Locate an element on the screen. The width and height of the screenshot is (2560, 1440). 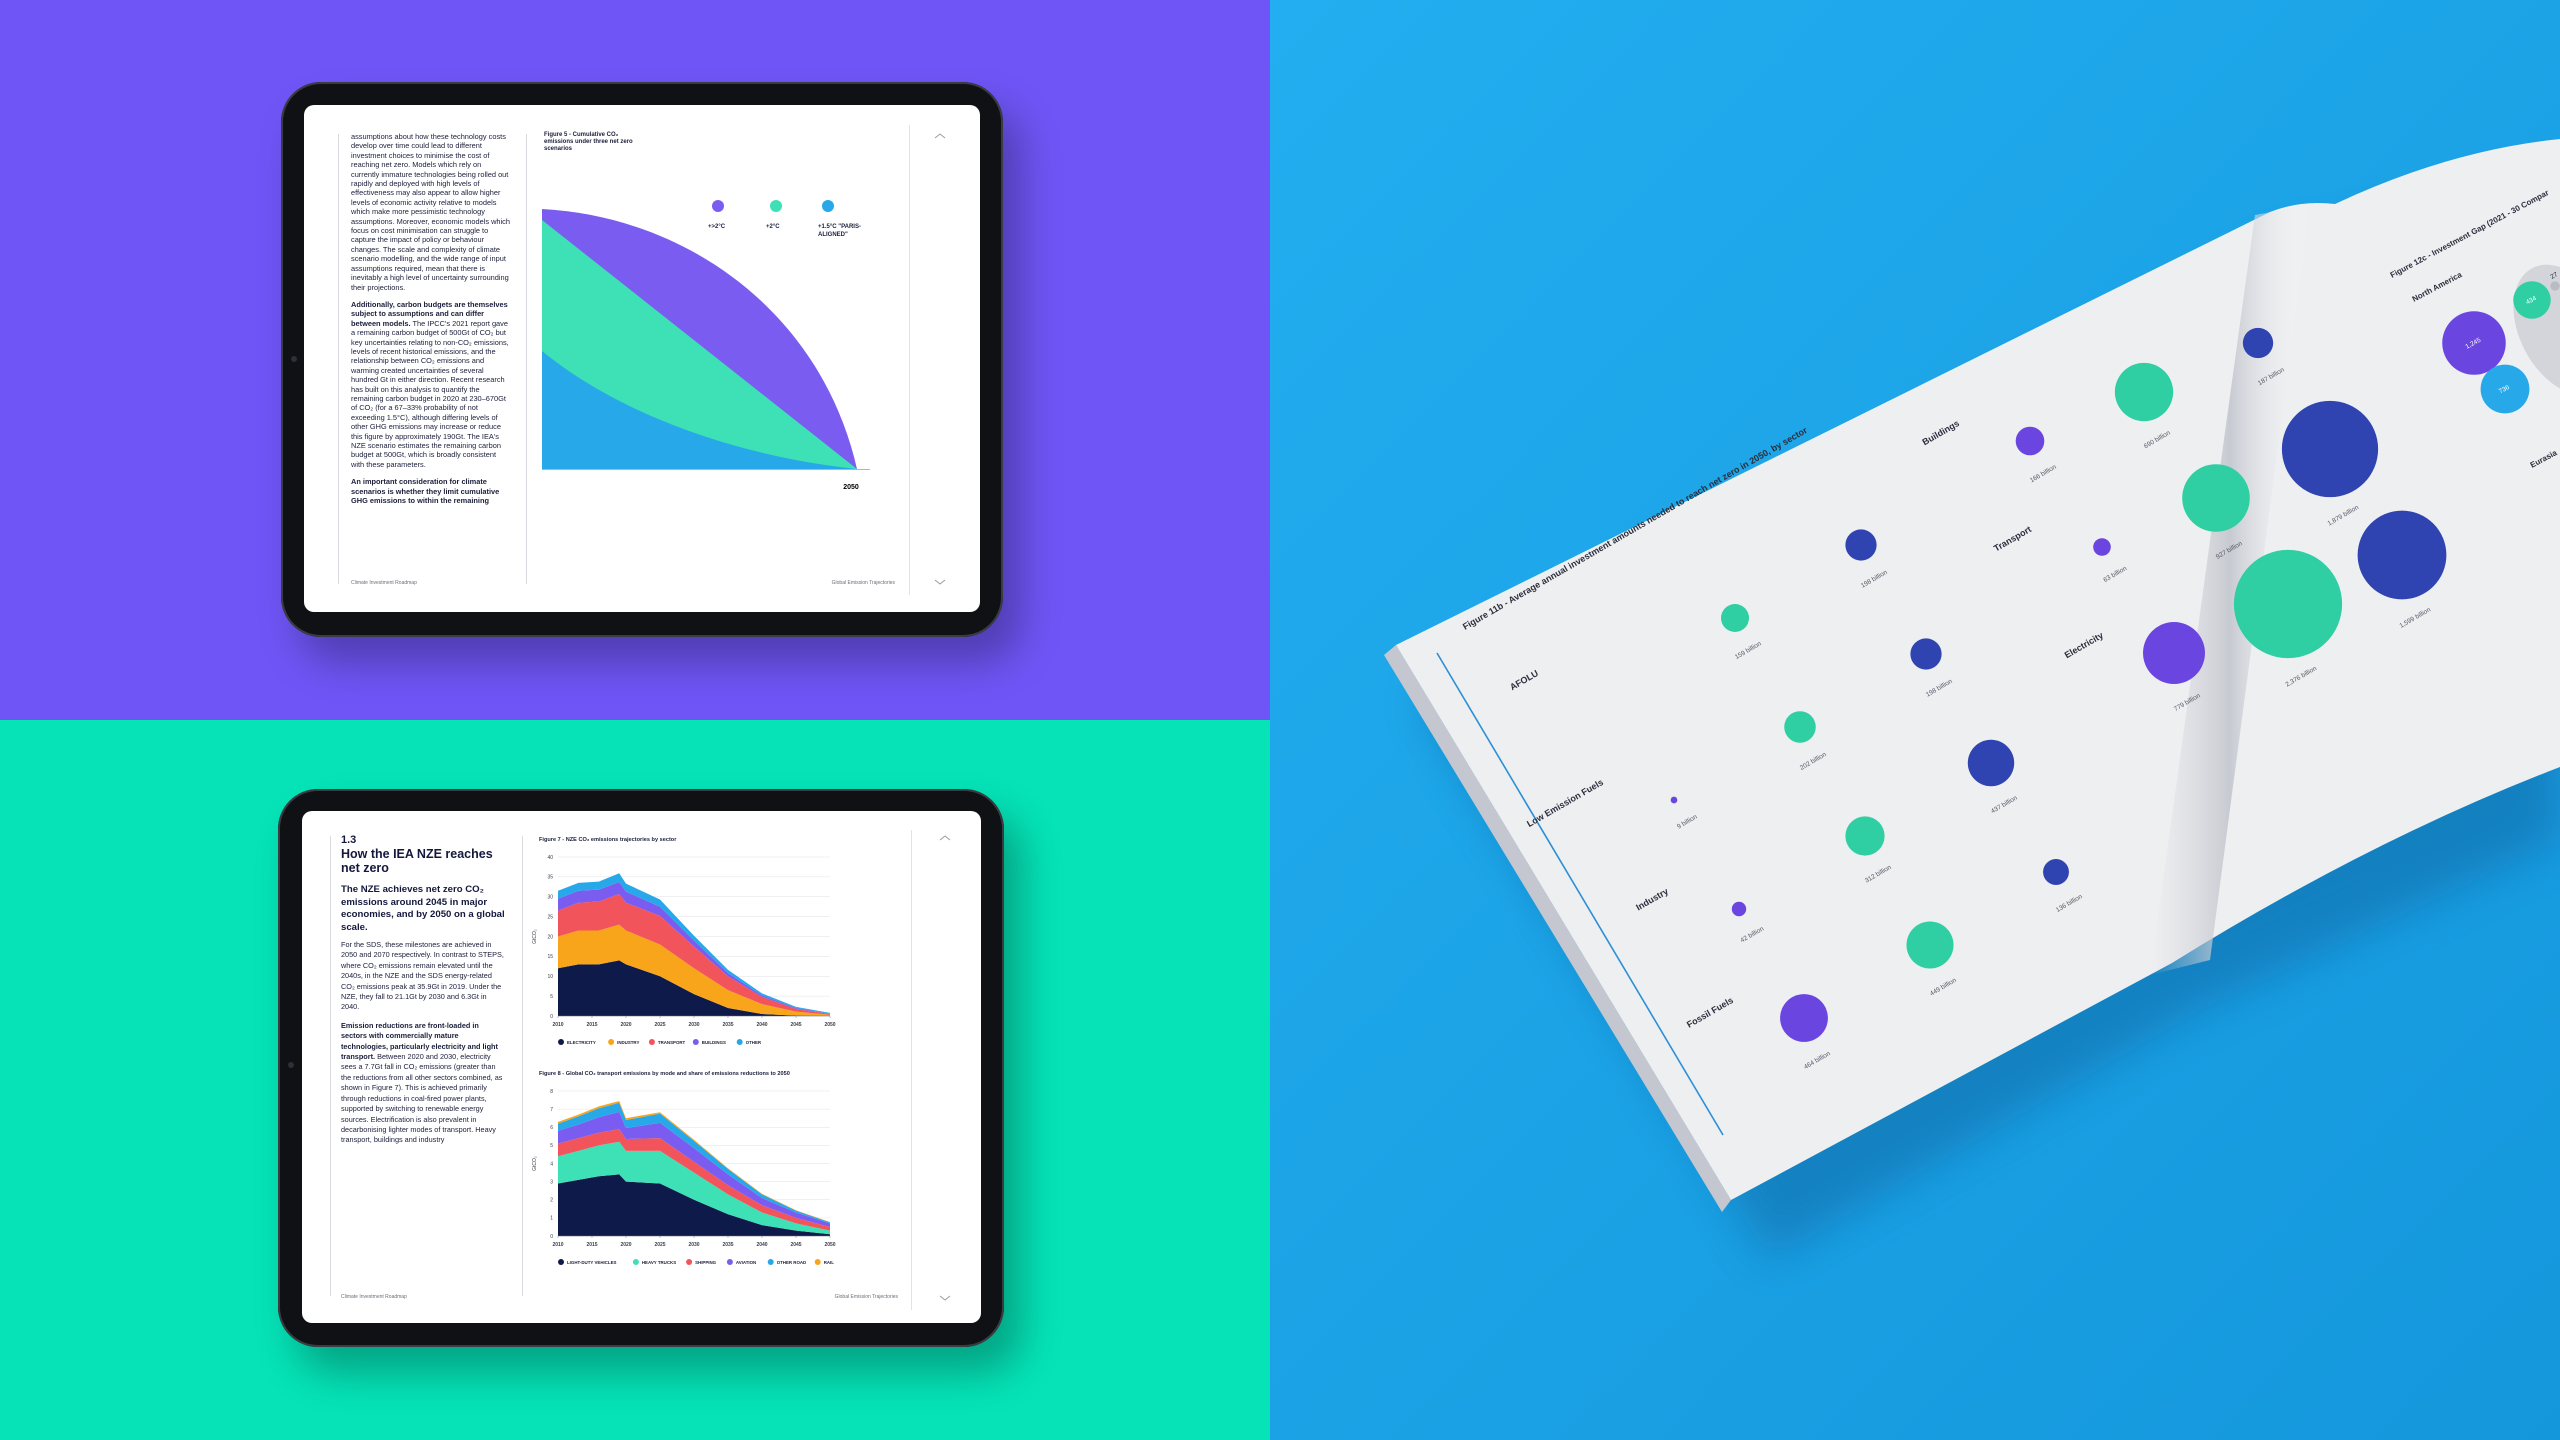
legend-label: INDUSTRY is located at coordinates (628, 1042).